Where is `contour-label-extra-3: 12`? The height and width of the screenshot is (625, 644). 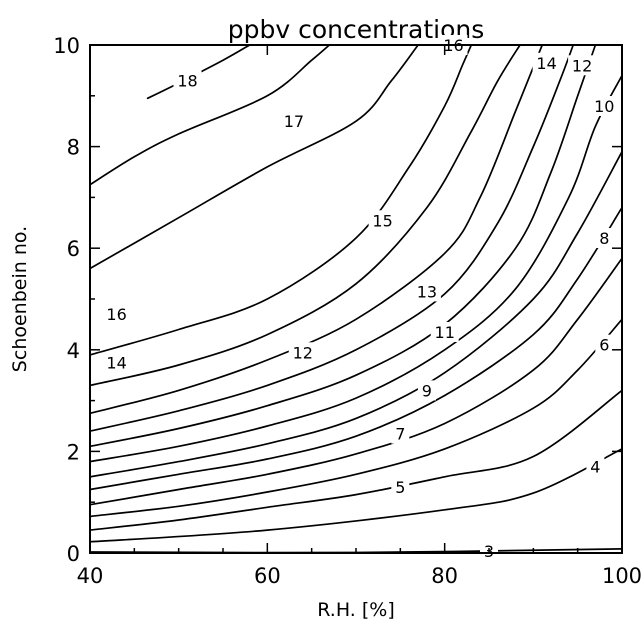 contour-label-extra-3: 12 is located at coordinates (582, 65).